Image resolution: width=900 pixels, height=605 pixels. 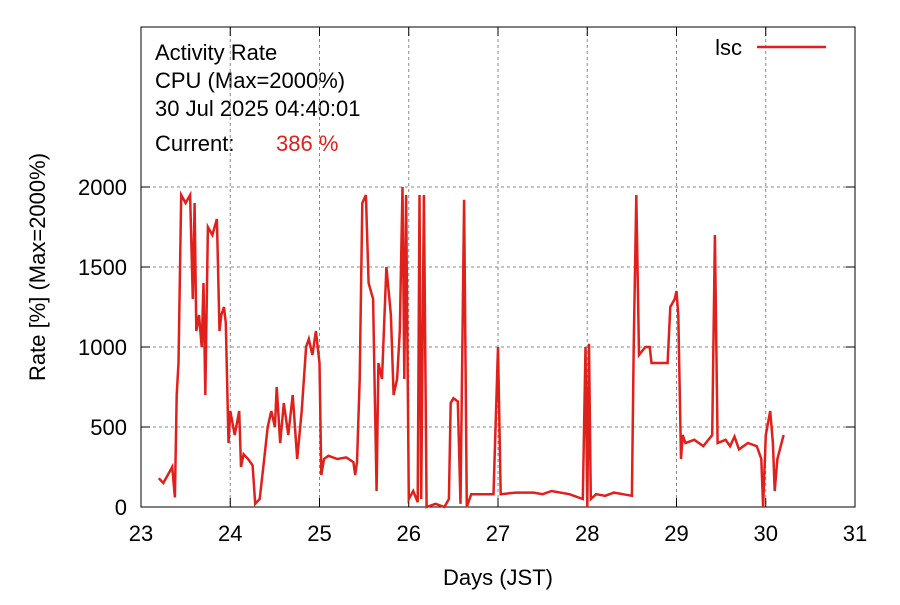 I want to click on current-value: 386 %, so click(x=307, y=143).